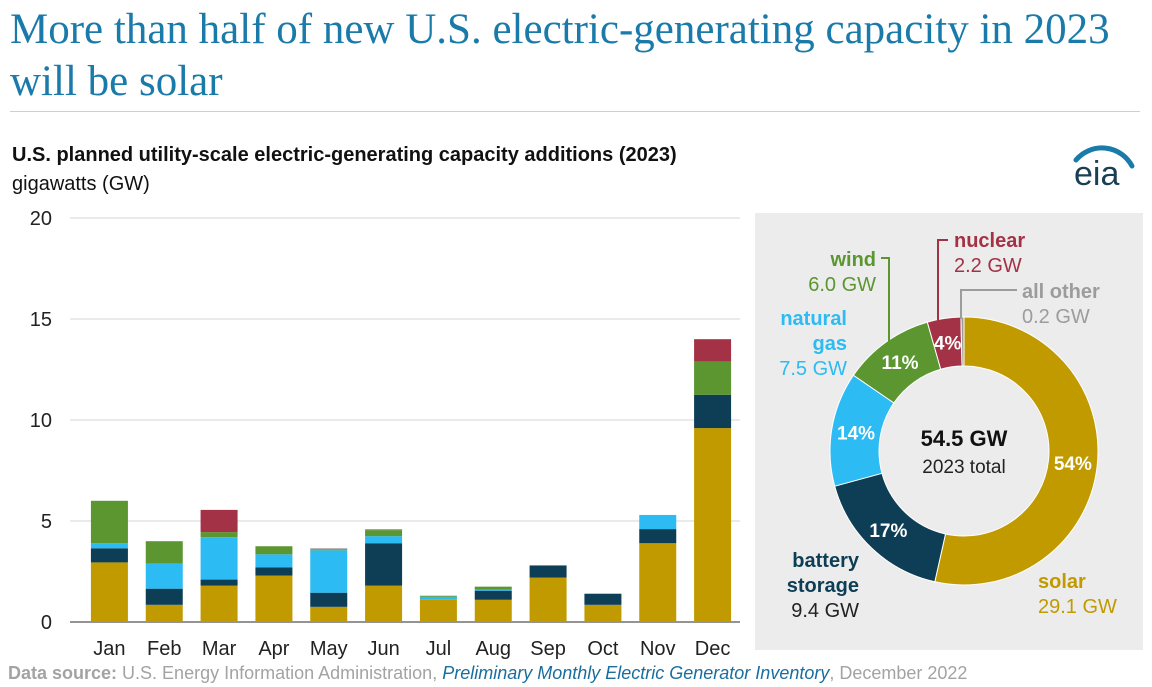  What do you see at coordinates (813, 319) in the screenshot?
I see `donut-category-label: natural` at bounding box center [813, 319].